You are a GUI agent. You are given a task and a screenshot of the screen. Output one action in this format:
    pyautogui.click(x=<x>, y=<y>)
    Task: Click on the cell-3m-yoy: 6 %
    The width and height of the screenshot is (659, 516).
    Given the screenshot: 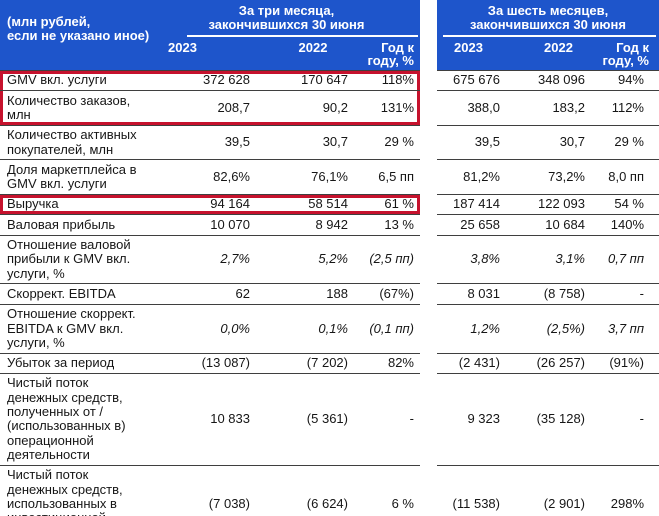 What is the action you would take?
    pyautogui.click(x=391, y=491)
    